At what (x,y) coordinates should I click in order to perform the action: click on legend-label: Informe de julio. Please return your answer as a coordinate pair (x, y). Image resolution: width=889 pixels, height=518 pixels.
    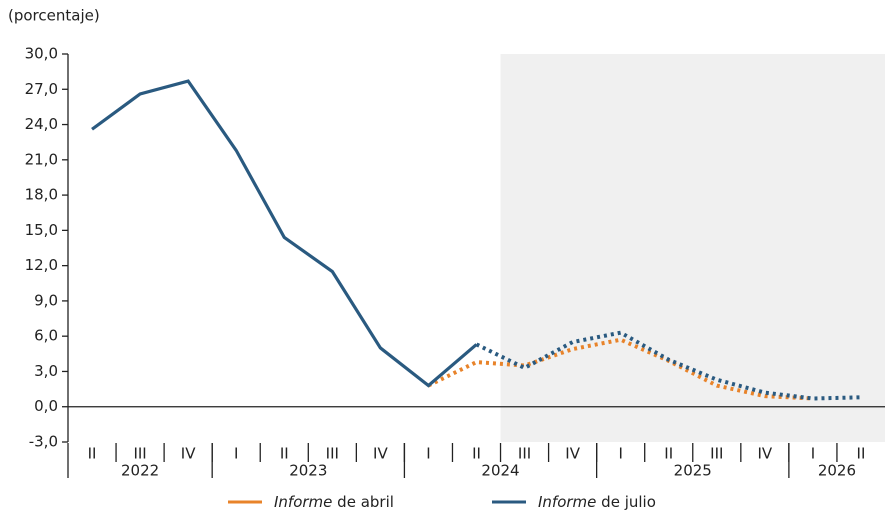
    Looking at the image, I should click on (597, 502).